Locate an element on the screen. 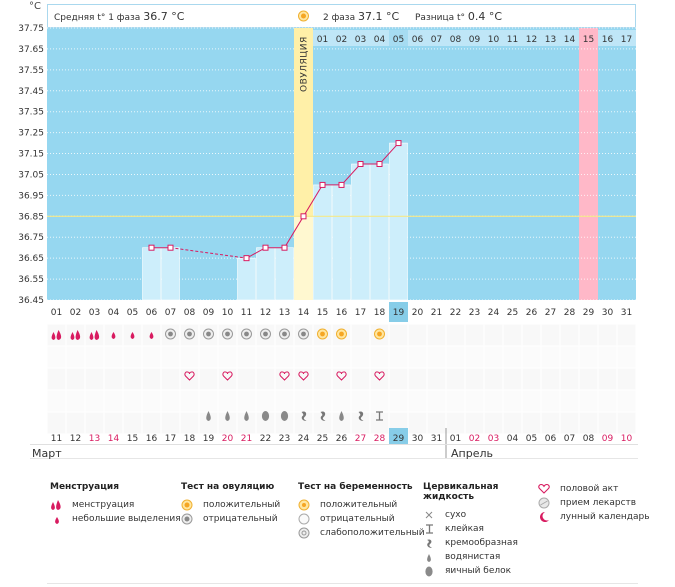  calendar-date: 14 is located at coordinates (114, 439).